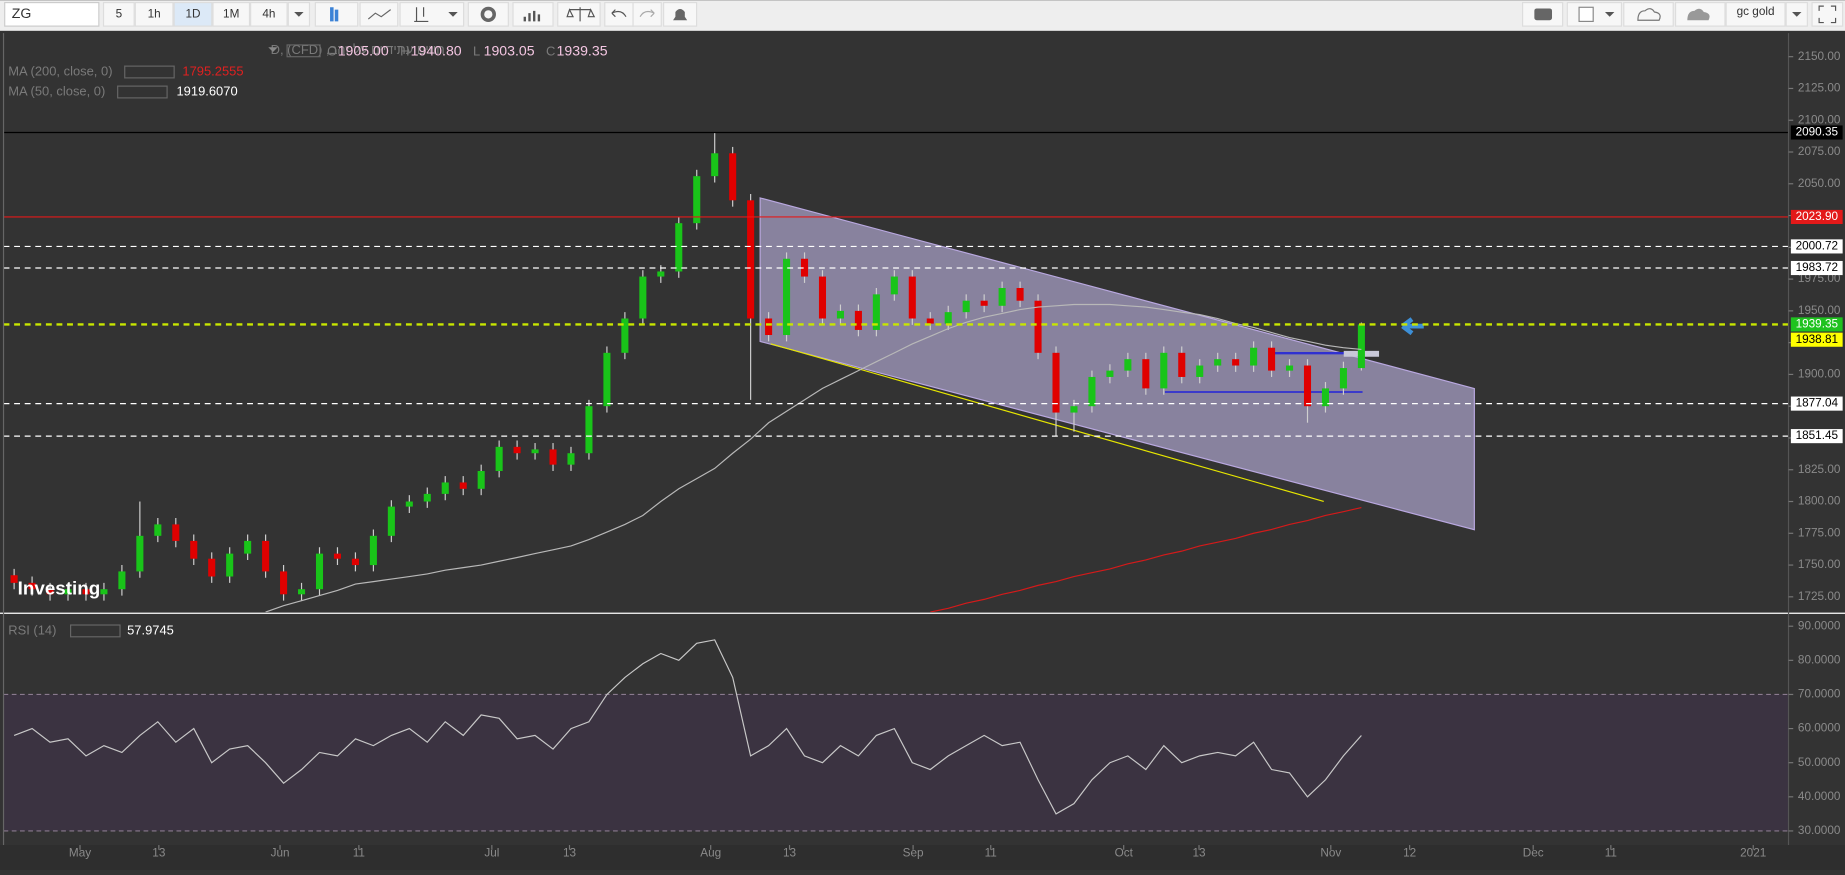 This screenshot has height=875, width=1845. I want to click on cloud-load-button, so click(1648, 14).